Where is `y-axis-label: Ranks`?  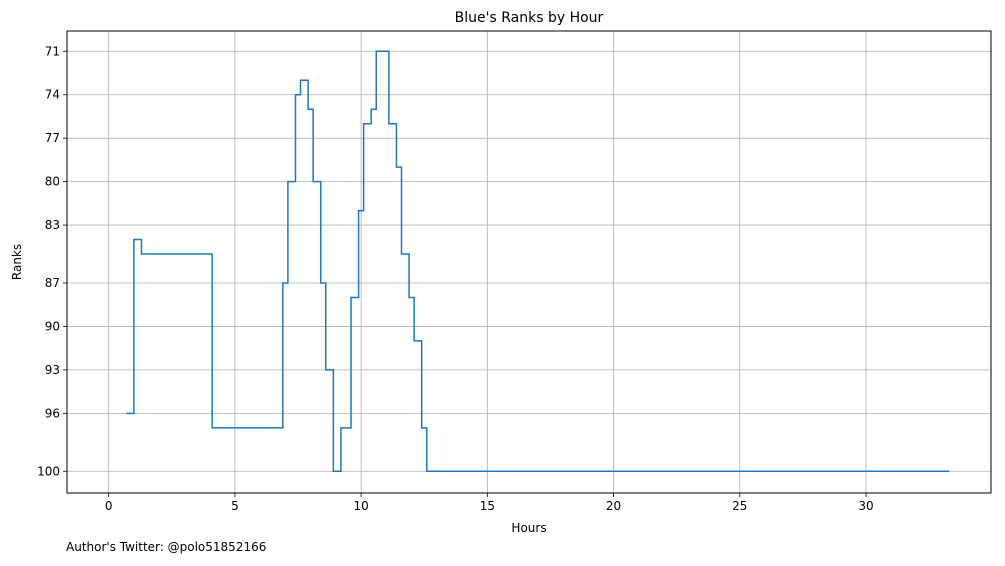 y-axis-label: Ranks is located at coordinates (17, 262).